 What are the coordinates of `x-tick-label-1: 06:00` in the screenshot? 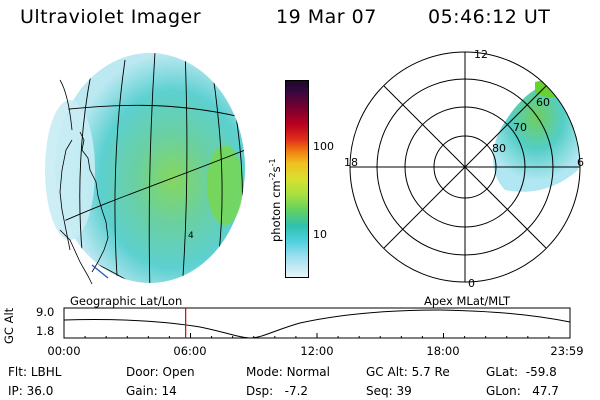 It's located at (190, 351).